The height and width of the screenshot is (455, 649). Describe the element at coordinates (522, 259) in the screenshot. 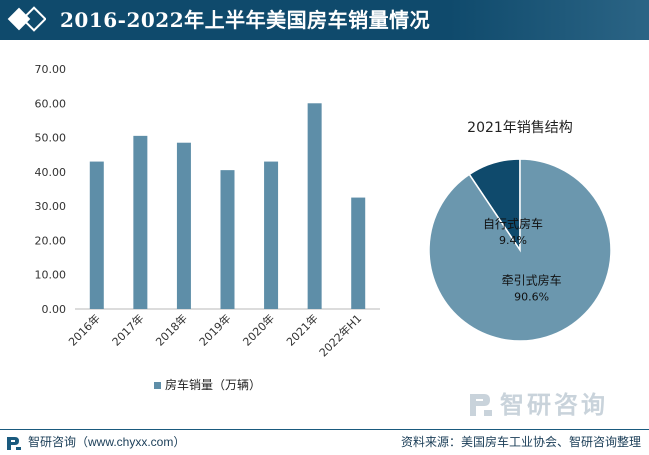

I see `pie-labels: 自行式房车 9.4% 牵引式房车 90.6%` at that location.